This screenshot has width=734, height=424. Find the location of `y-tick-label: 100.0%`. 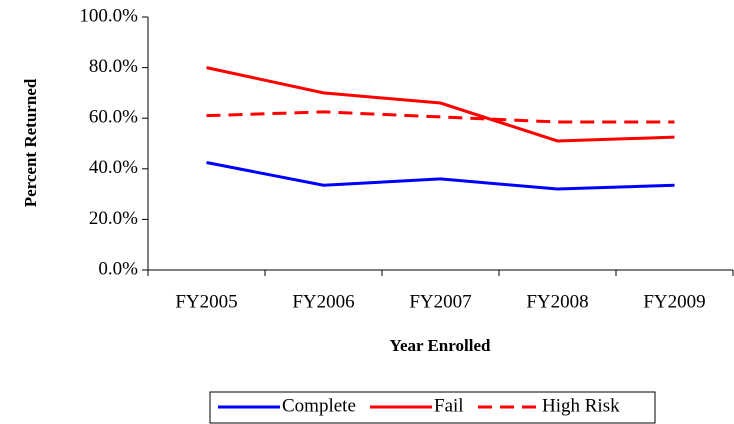

y-tick-label: 100.0% is located at coordinates (108, 15).